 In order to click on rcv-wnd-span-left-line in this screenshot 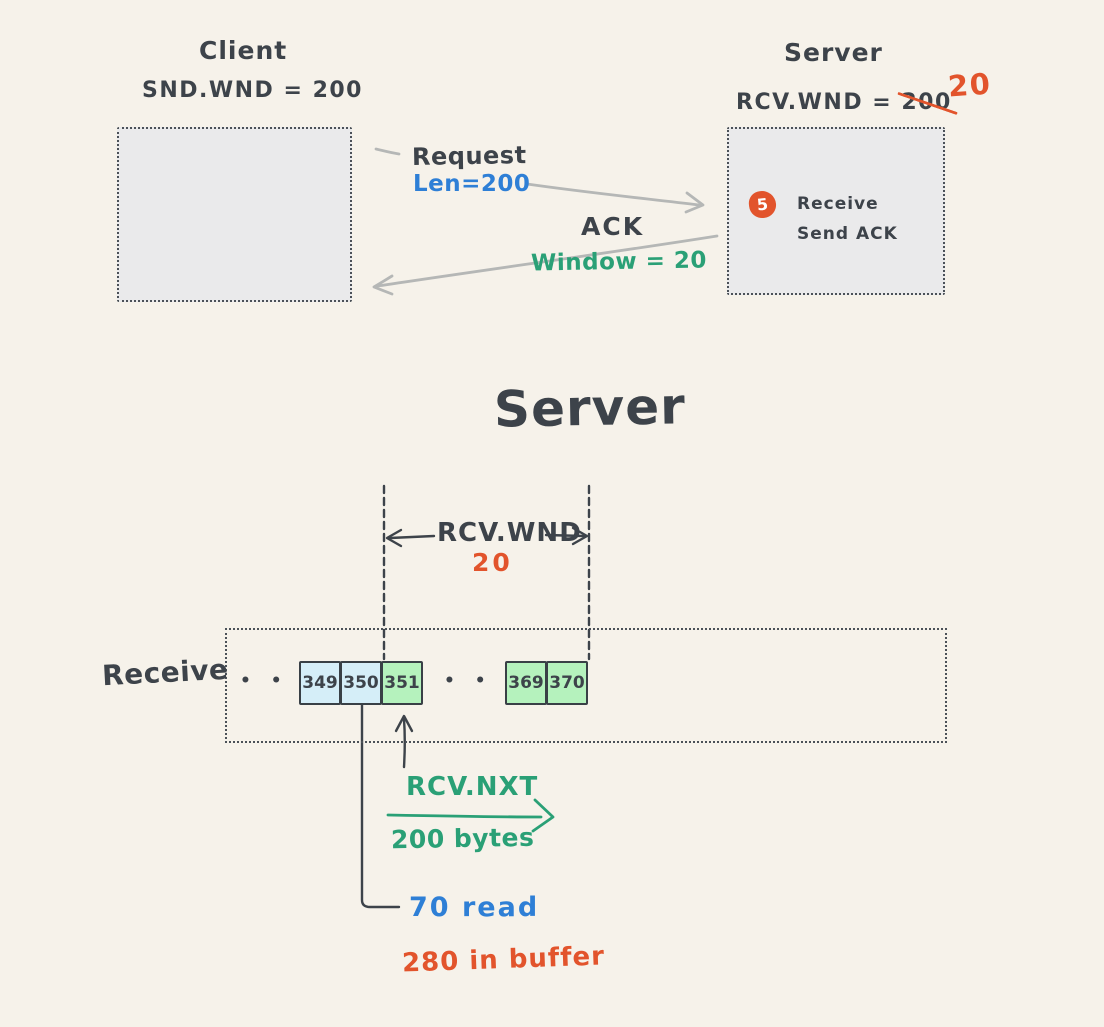, I will do `click(412, 537)`.